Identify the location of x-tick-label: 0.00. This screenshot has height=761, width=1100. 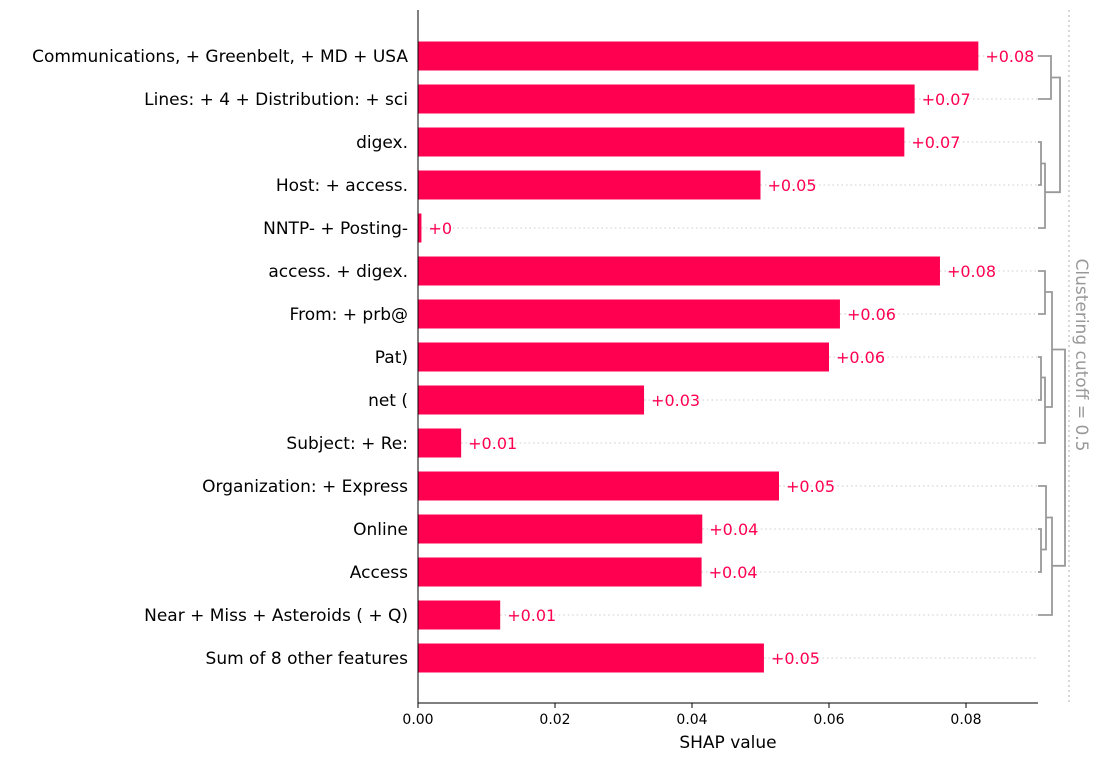
(417, 720).